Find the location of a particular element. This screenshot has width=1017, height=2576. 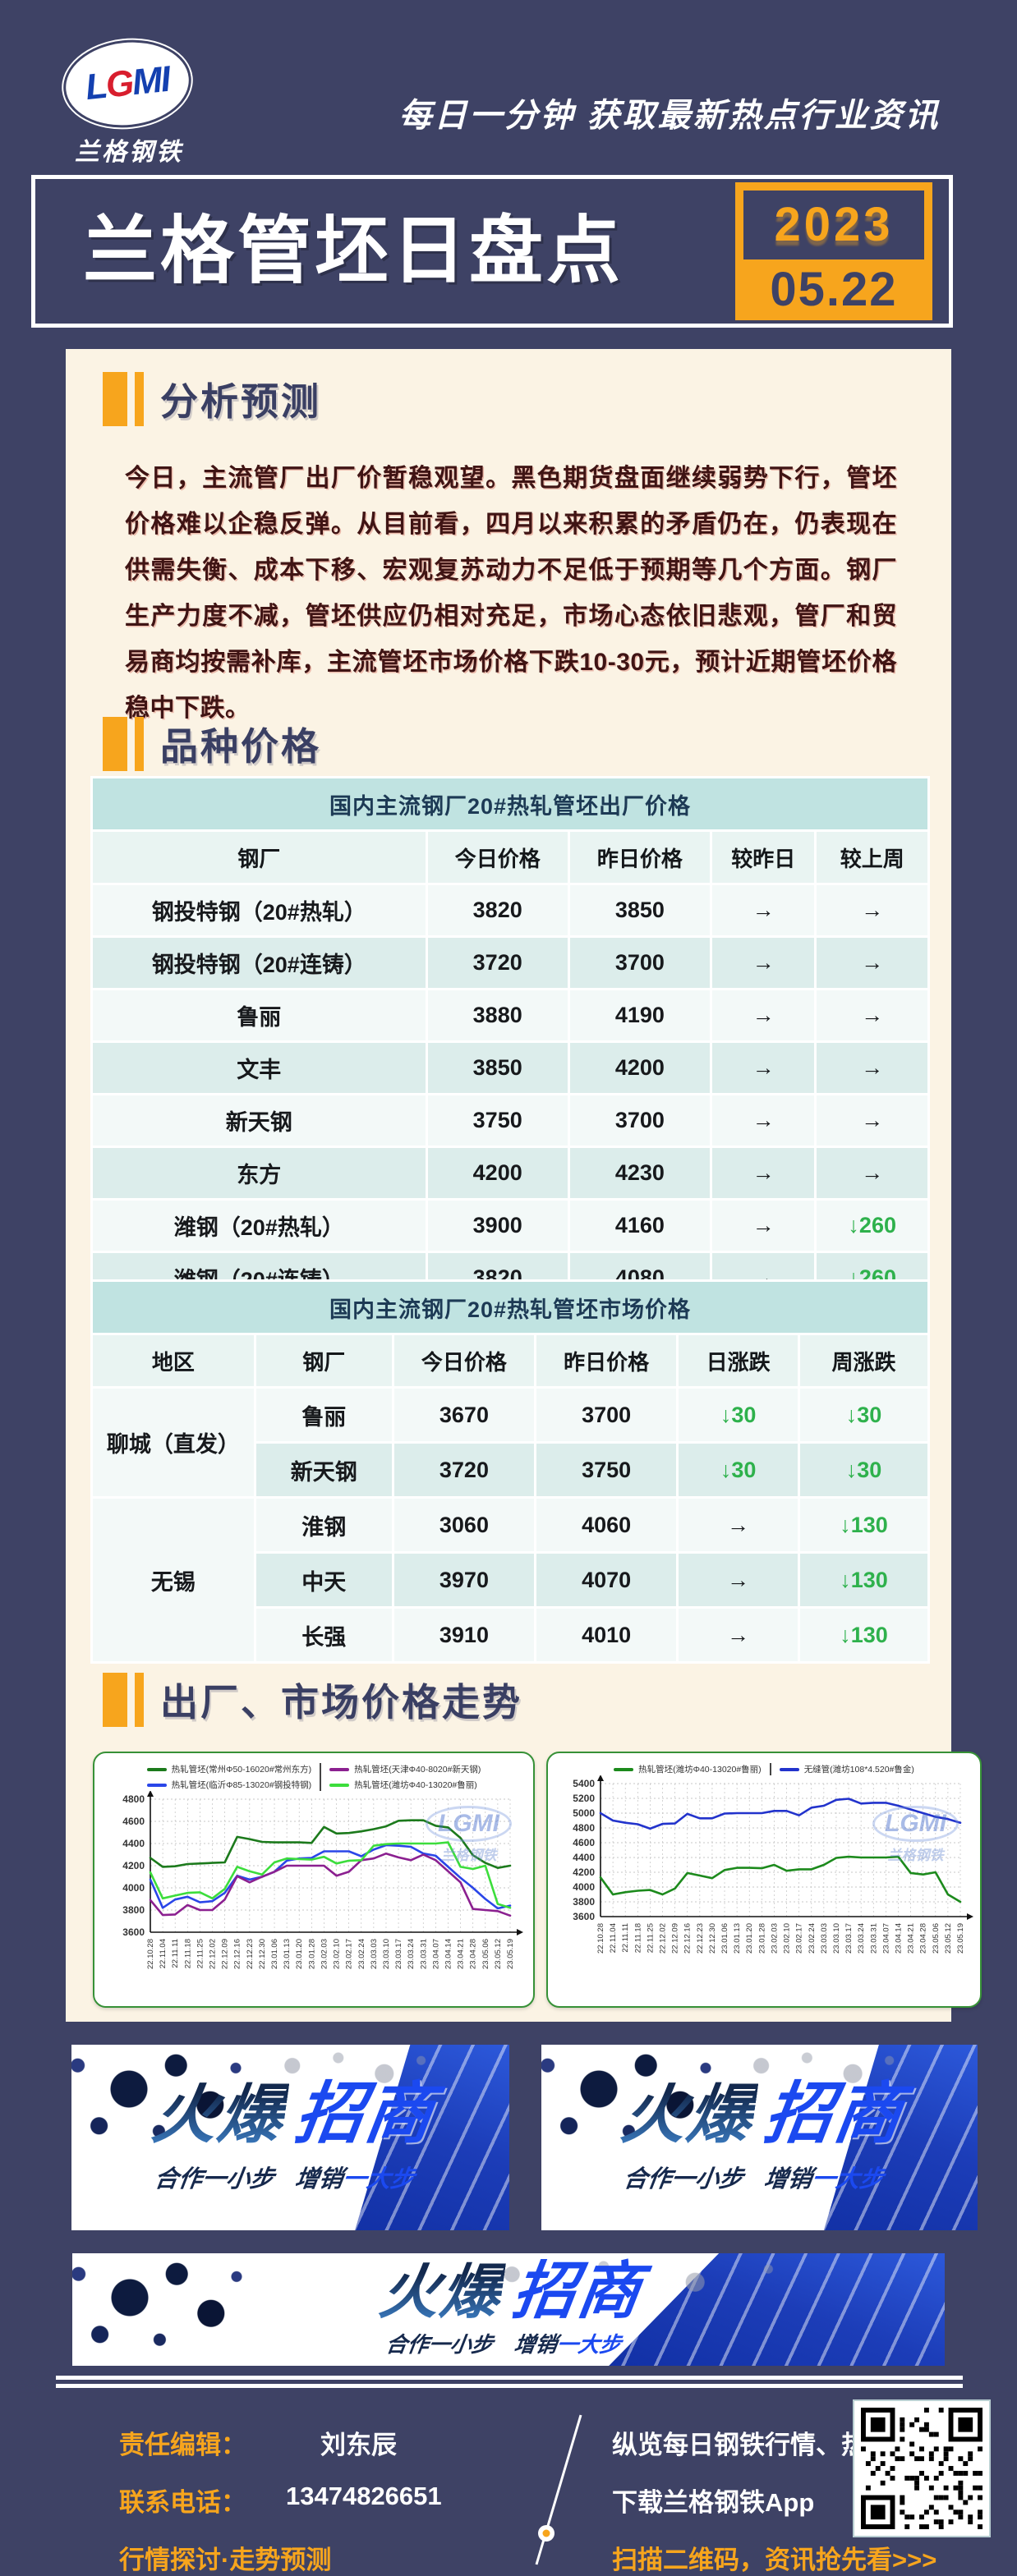

table-cell: 今日价格 is located at coordinates (464, 1361).